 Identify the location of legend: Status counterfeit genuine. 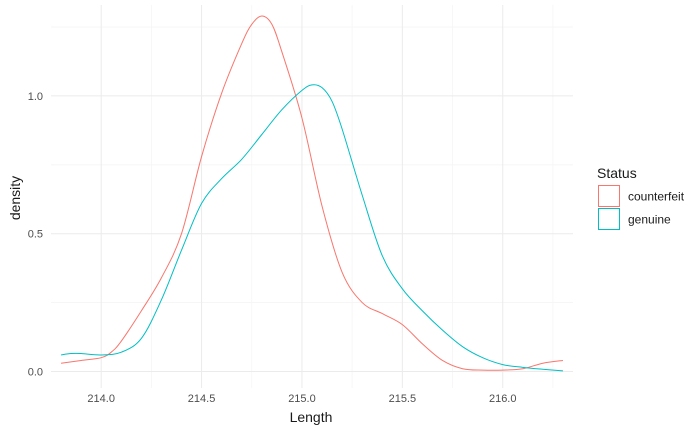
(641, 197).